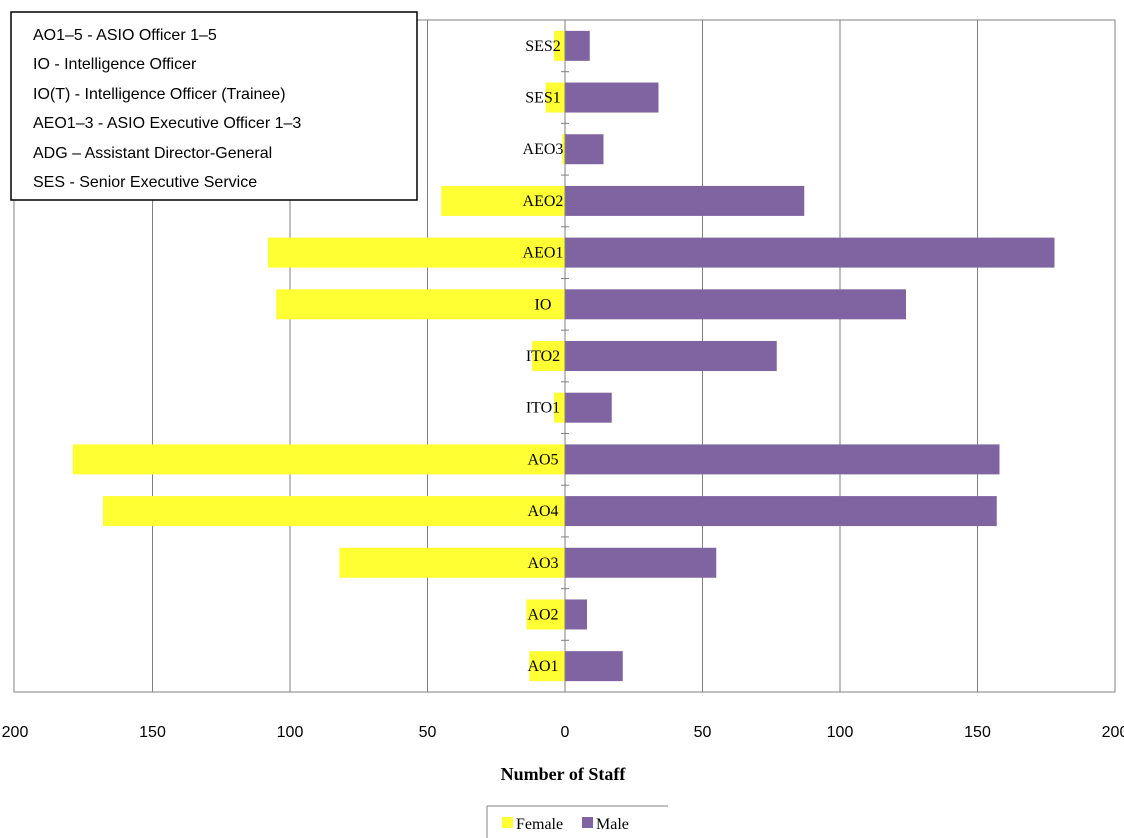 This screenshot has height=838, width=1124. What do you see at coordinates (685, 200) in the screenshot?
I see `bar-male-aeo2` at bounding box center [685, 200].